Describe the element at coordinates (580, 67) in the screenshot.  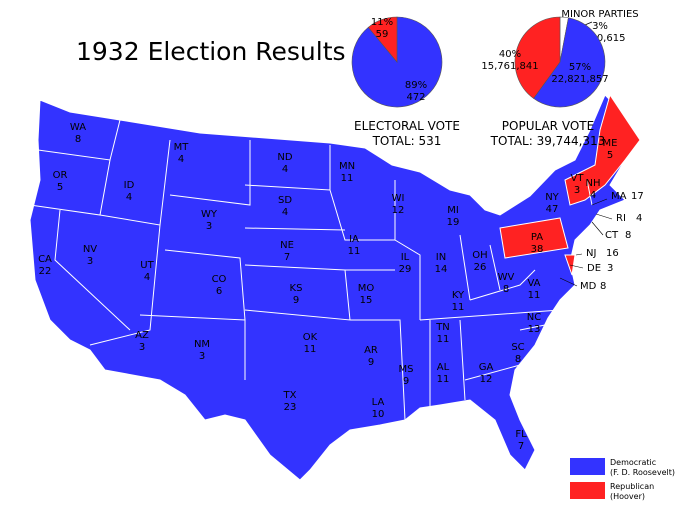
I see `slice-share: 57%` at that location.